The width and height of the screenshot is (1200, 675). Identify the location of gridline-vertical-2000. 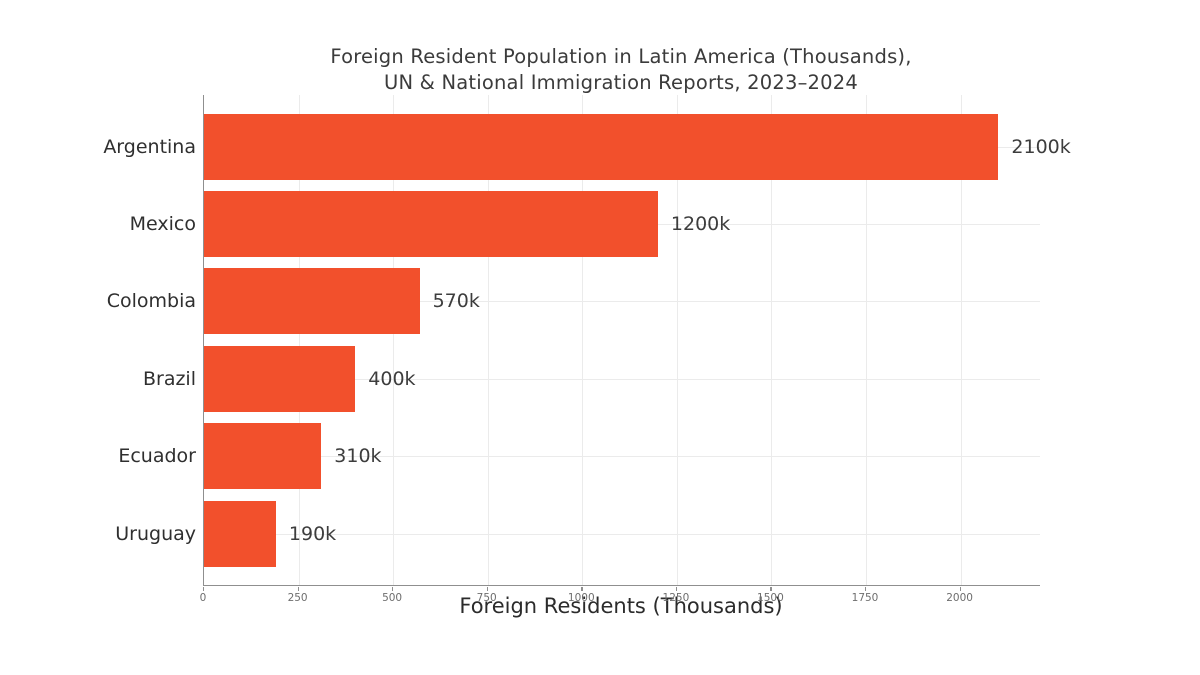
(961, 340).